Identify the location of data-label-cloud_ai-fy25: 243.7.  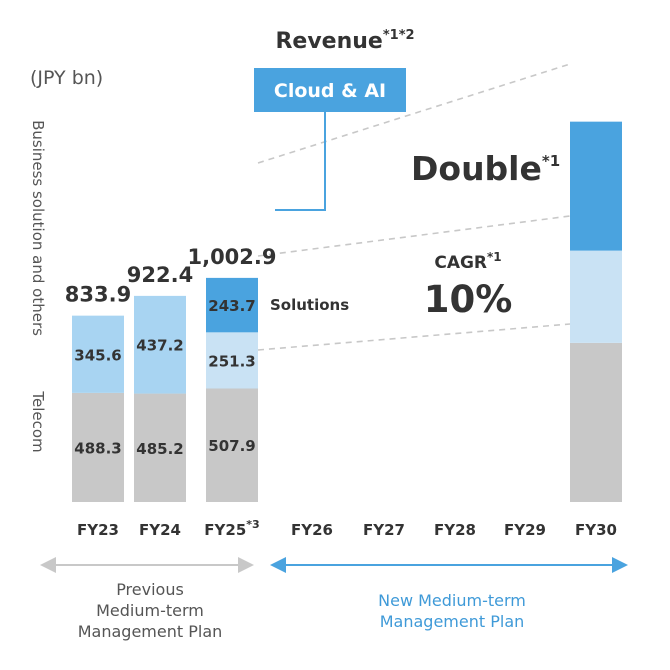
(231, 306).